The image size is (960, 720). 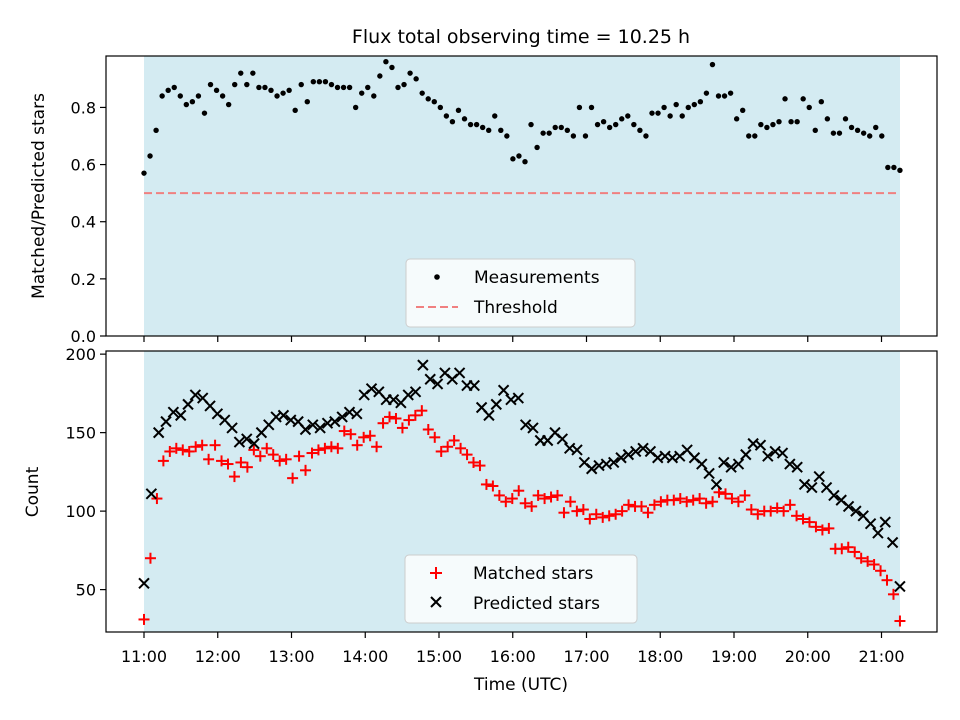 What do you see at coordinates (537, 278) in the screenshot?
I see `legend-measurements-label: Measurements` at bounding box center [537, 278].